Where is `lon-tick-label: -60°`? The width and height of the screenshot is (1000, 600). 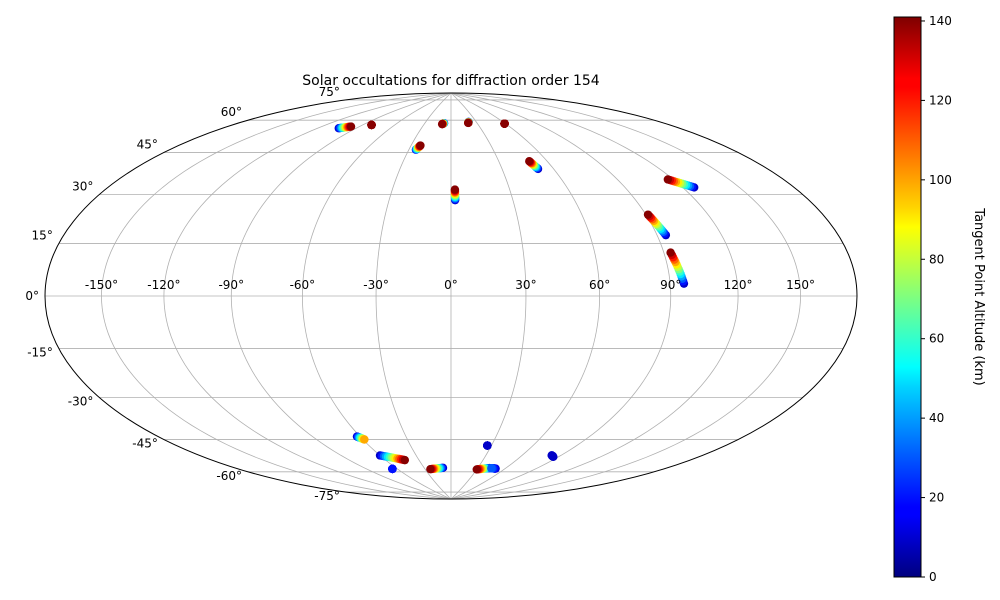
lon-tick-label: -60° is located at coordinates (303, 285).